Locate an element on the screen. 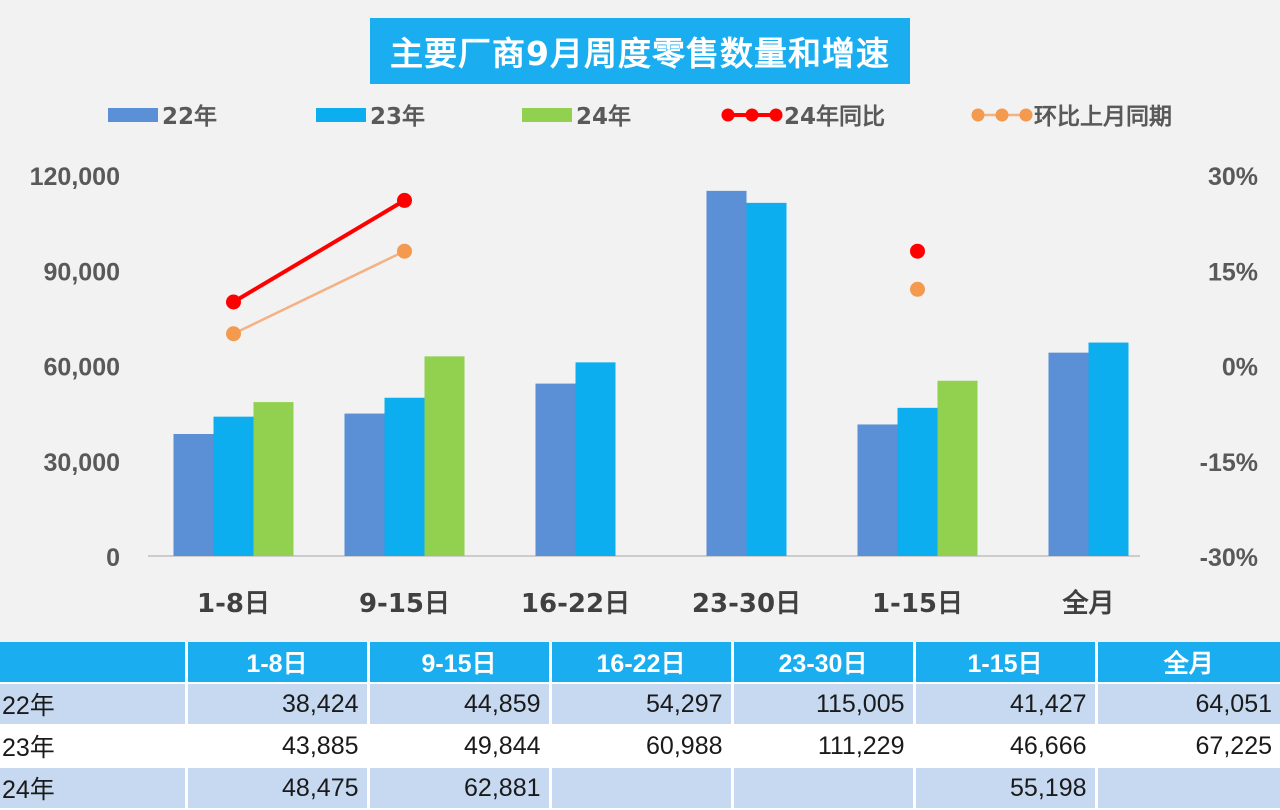 The image size is (1280, 810). legend-label: 23年 is located at coordinates (397, 116).